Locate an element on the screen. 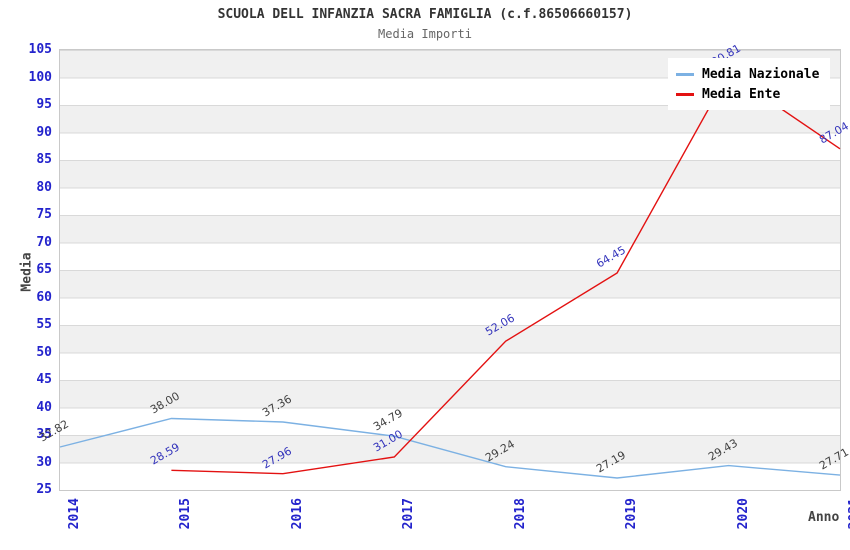  legend-item-media-nazionale: Media Nazionale is located at coordinates (749, 74).